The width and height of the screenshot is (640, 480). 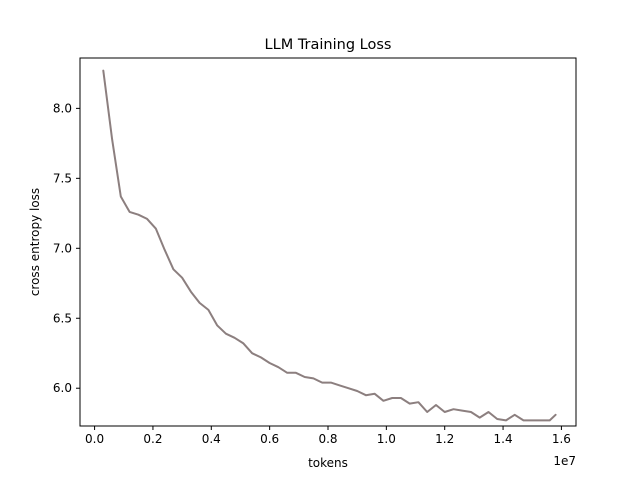 What do you see at coordinates (328, 463) in the screenshot?
I see `x-axis-label: tokens` at bounding box center [328, 463].